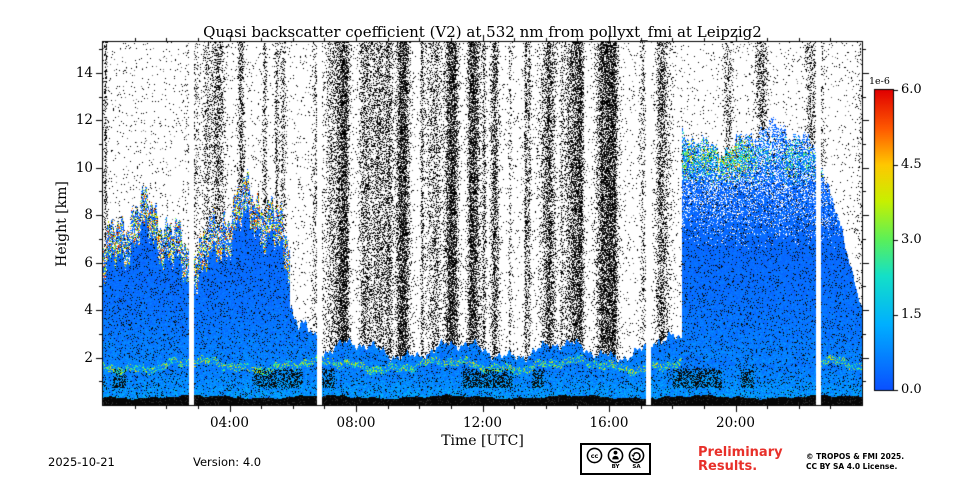 The image size is (960, 480). What do you see at coordinates (88, 262) in the screenshot?
I see `y-tick-label-2: 6` at bounding box center [88, 262].